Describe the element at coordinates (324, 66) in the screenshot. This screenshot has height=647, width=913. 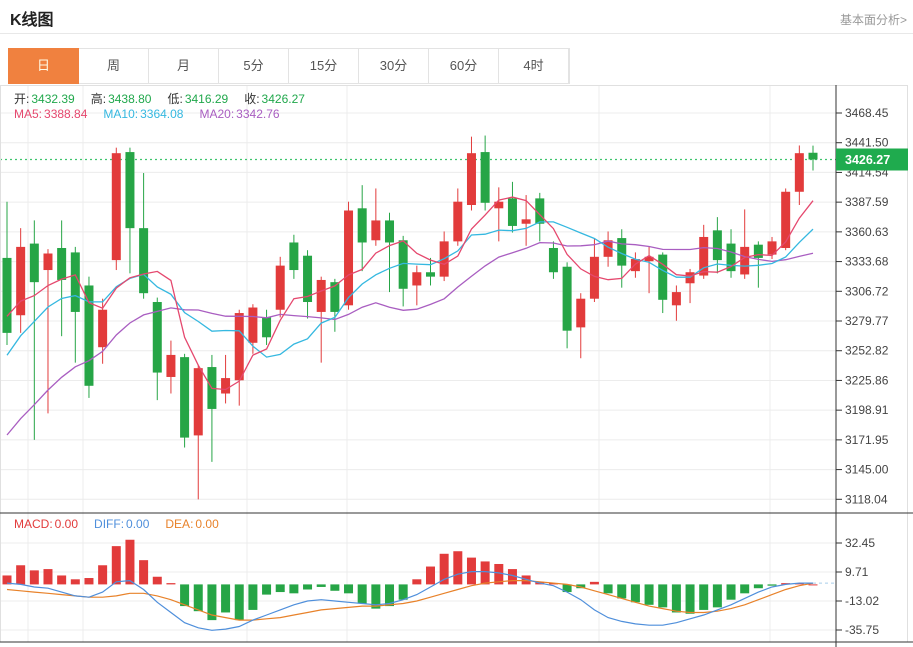
I see `tab-15分: 15分` at that location.